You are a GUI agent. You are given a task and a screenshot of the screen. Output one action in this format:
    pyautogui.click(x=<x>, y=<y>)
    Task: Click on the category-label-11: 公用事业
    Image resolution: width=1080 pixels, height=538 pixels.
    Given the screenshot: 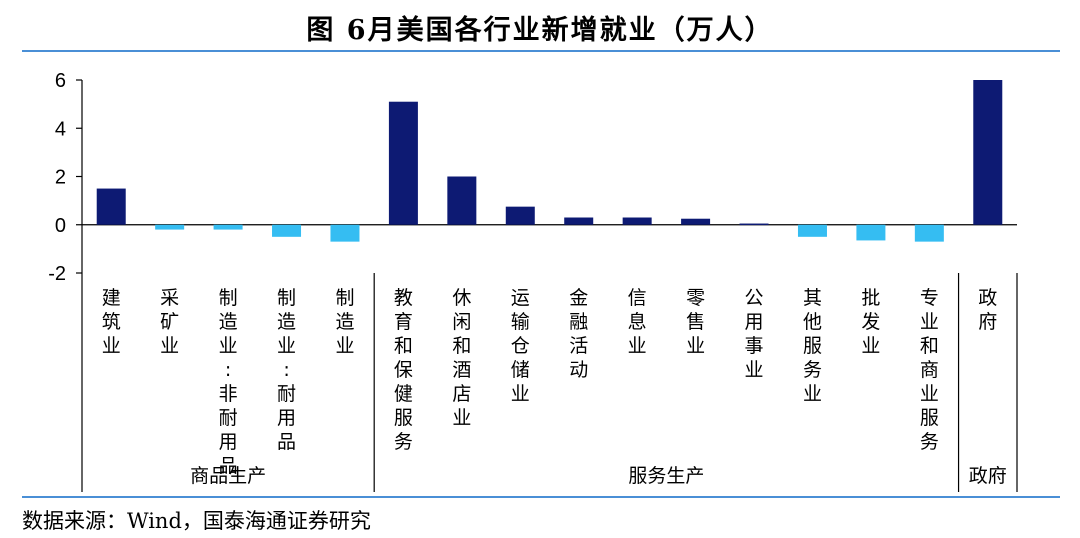 What is the action you would take?
    pyautogui.click(x=754, y=334)
    